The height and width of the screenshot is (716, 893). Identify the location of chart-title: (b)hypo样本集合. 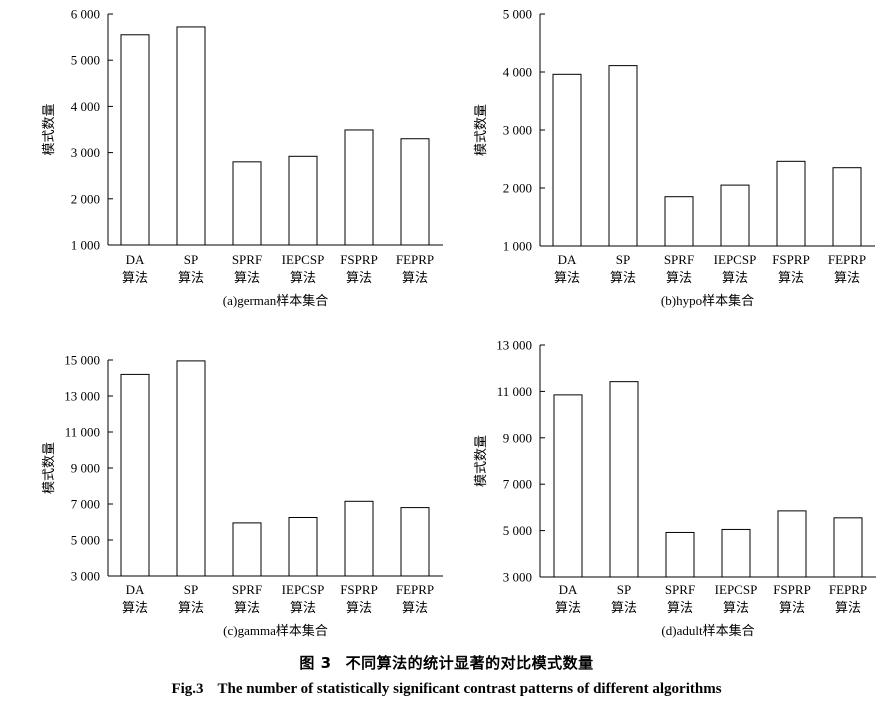
(707, 300).